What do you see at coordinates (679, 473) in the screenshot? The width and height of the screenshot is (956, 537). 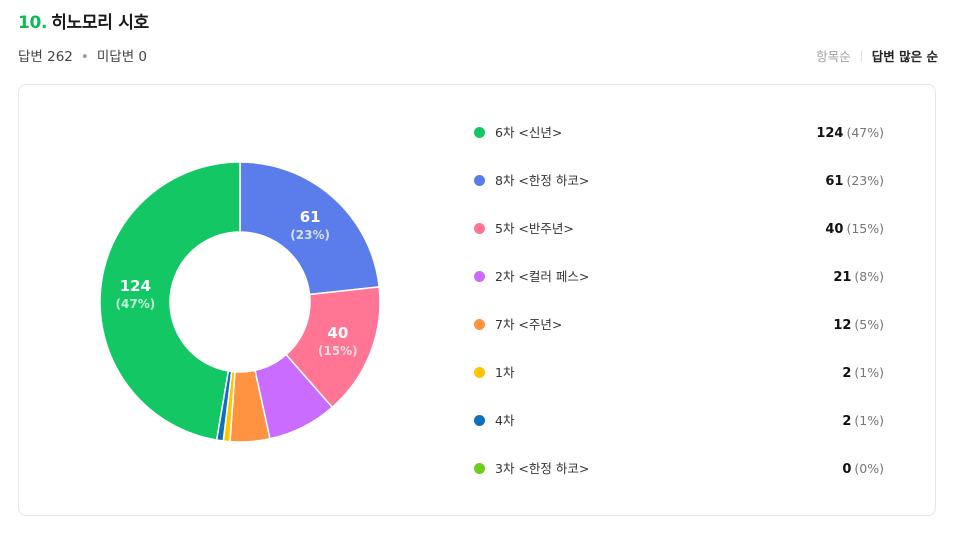 I see `legend-item: 3차 <한정 하코> 0 (0%)` at bounding box center [679, 473].